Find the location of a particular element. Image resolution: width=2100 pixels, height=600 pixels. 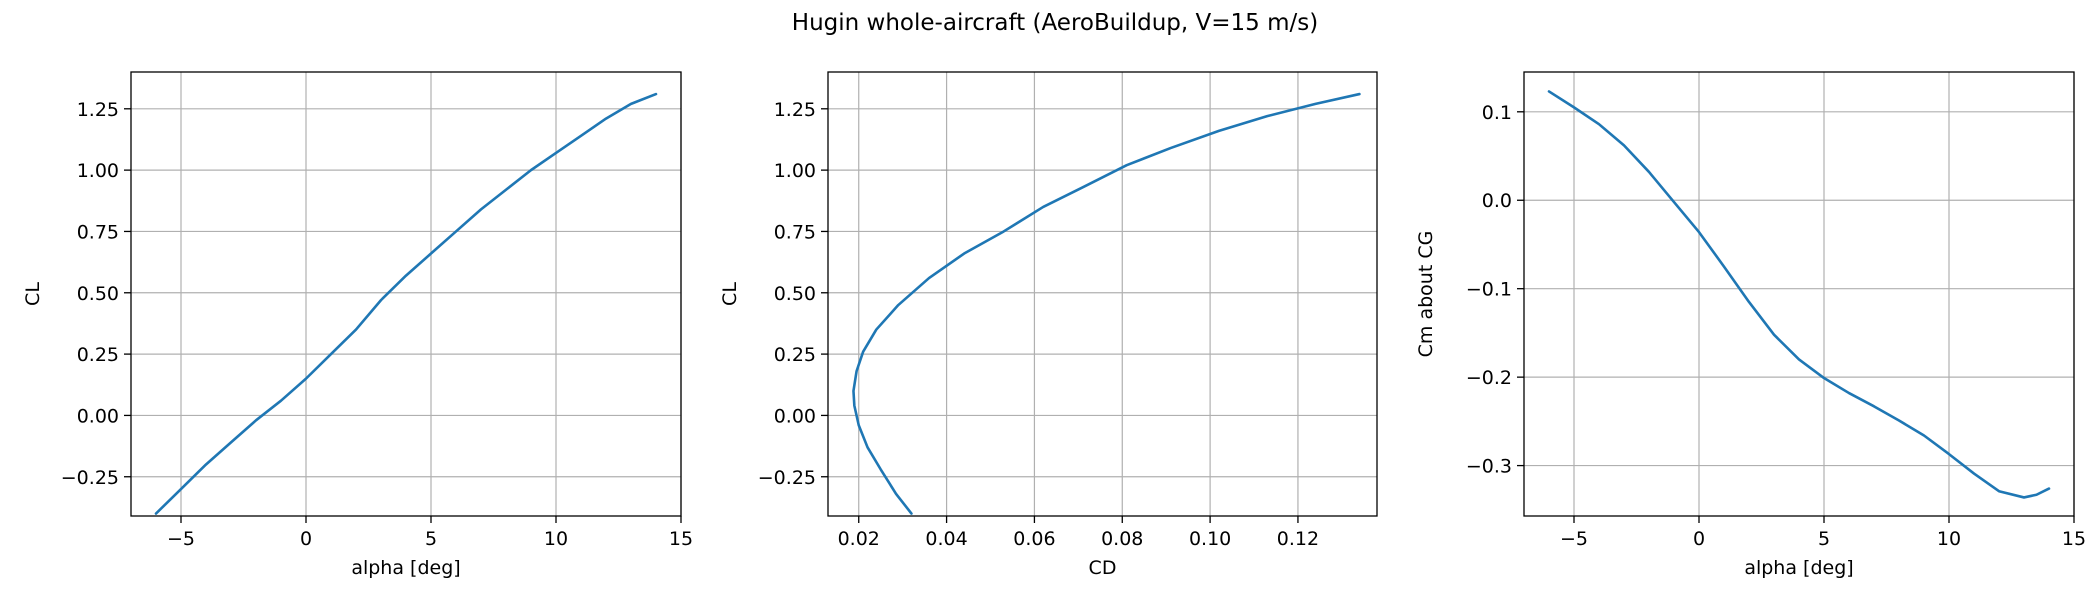

cm-vs-alpha-y-tick-label: −0.2 is located at coordinates (1489, 378).